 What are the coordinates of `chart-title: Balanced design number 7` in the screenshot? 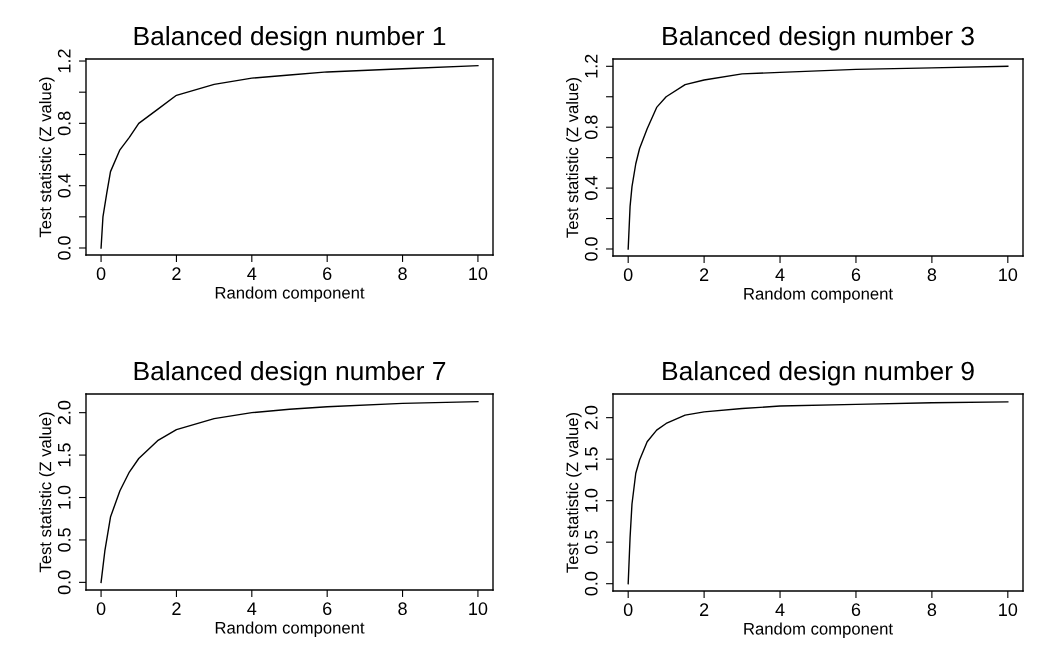 It's located at (290, 373).